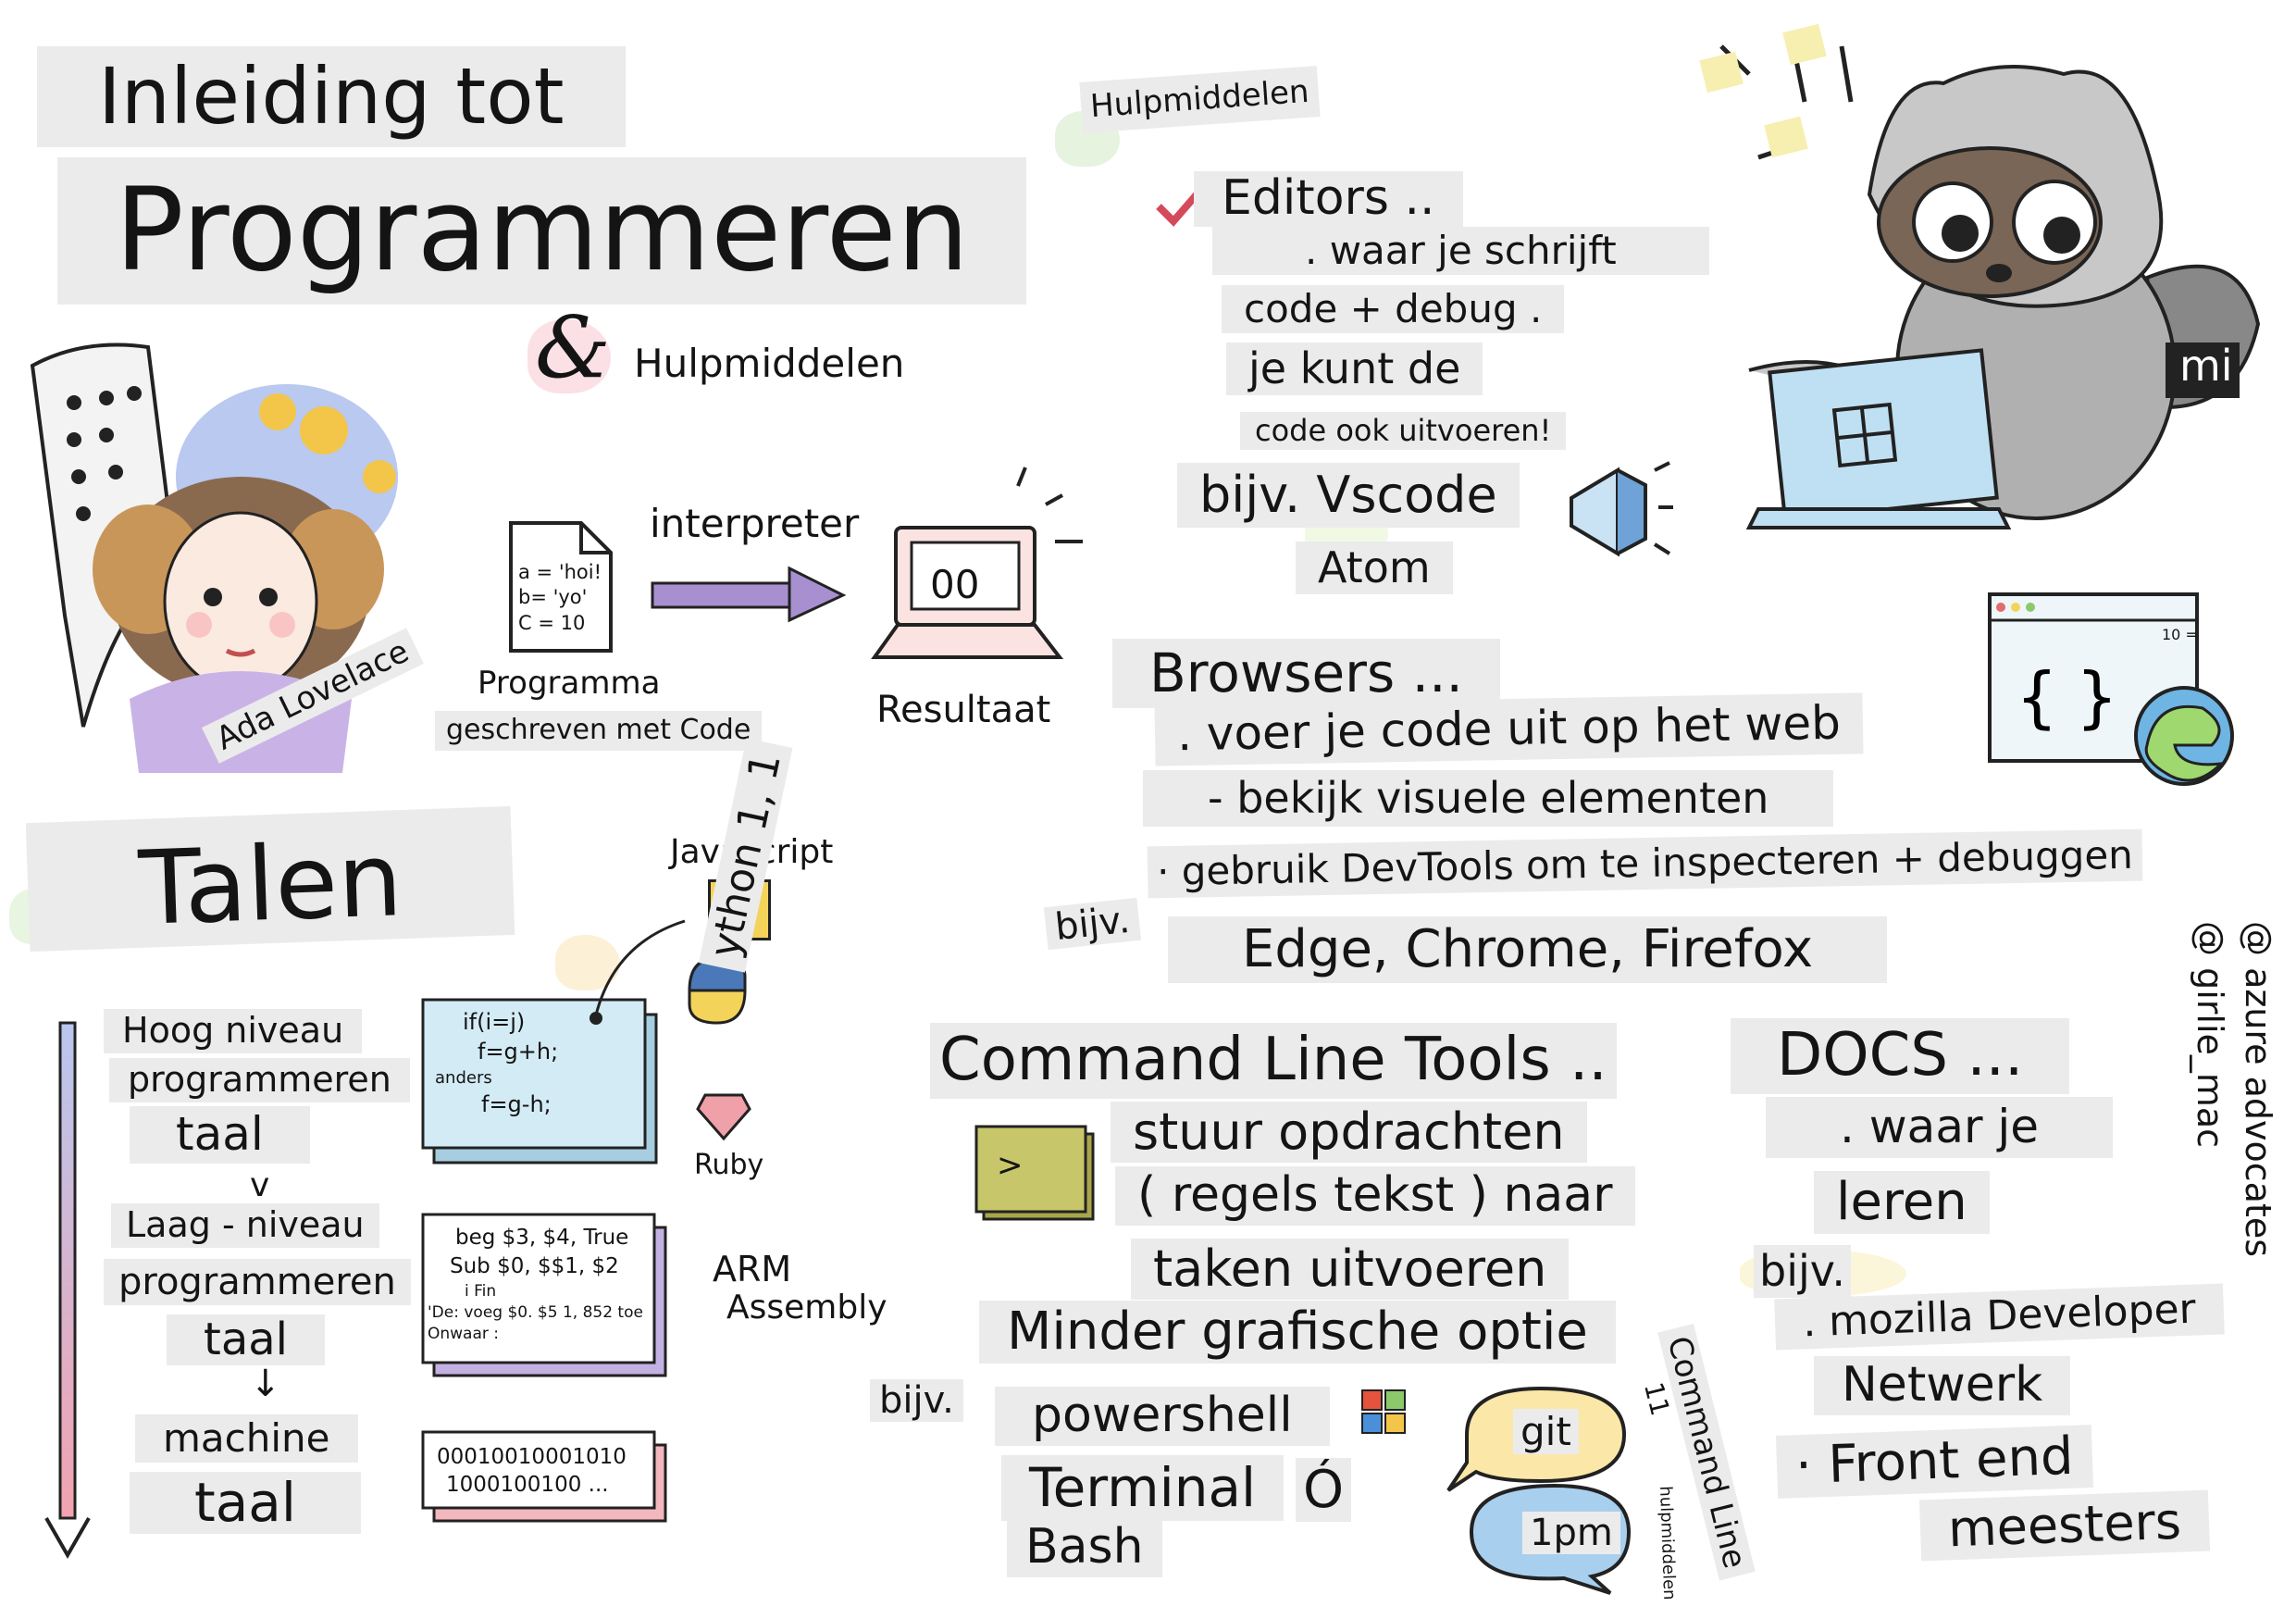  What do you see at coordinates (1375, 1196) in the screenshot?
I see `cli-line2: ( regels tekst ) naar` at bounding box center [1375, 1196].